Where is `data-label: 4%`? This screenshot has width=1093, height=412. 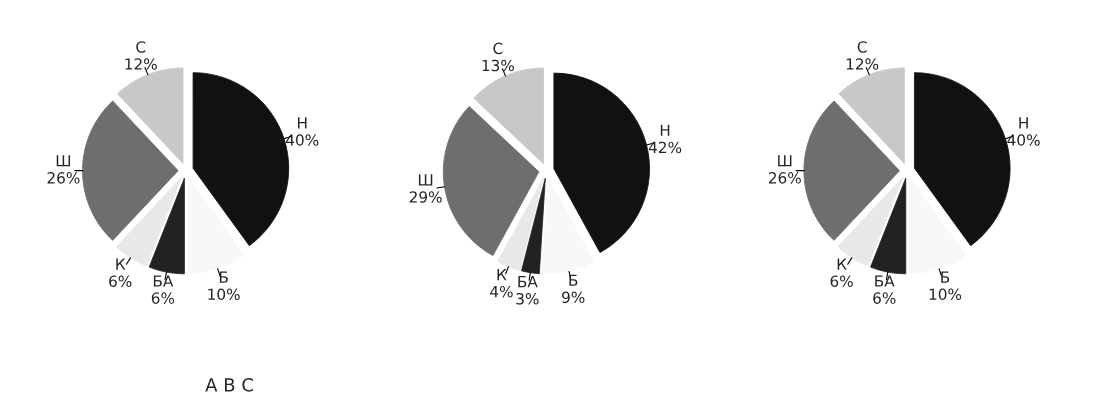 data-label: 4% is located at coordinates (501, 291).